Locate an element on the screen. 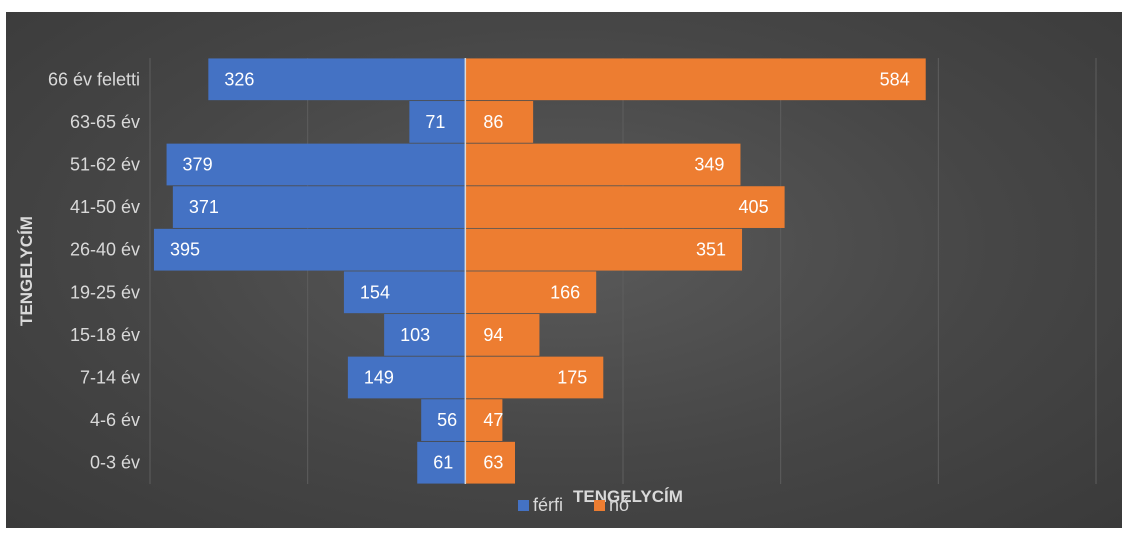 This screenshot has height=534, width=1128. data-label-ferfi: 71 is located at coordinates (435, 122).